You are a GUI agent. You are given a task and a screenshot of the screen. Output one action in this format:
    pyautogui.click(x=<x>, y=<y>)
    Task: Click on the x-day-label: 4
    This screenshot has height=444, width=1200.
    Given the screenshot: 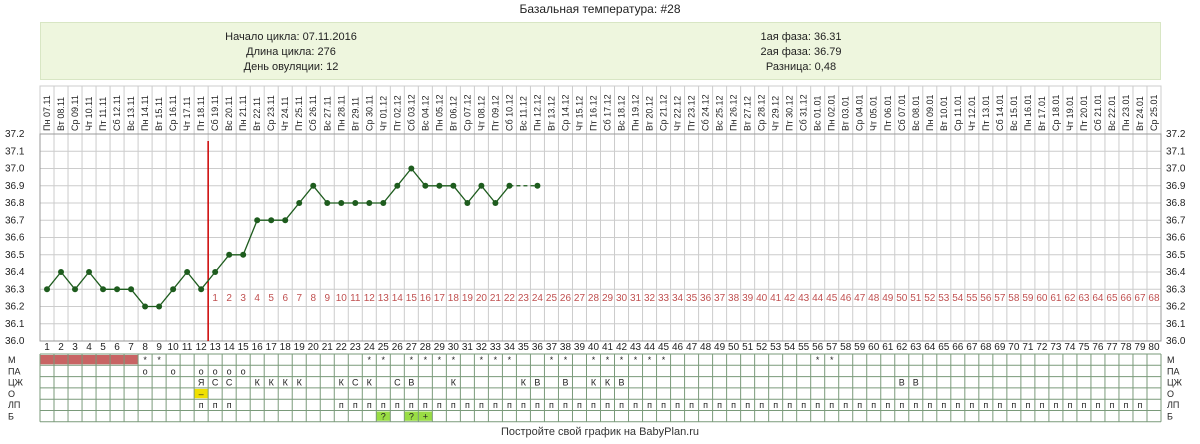 What is the action you would take?
    pyautogui.click(x=89, y=347)
    